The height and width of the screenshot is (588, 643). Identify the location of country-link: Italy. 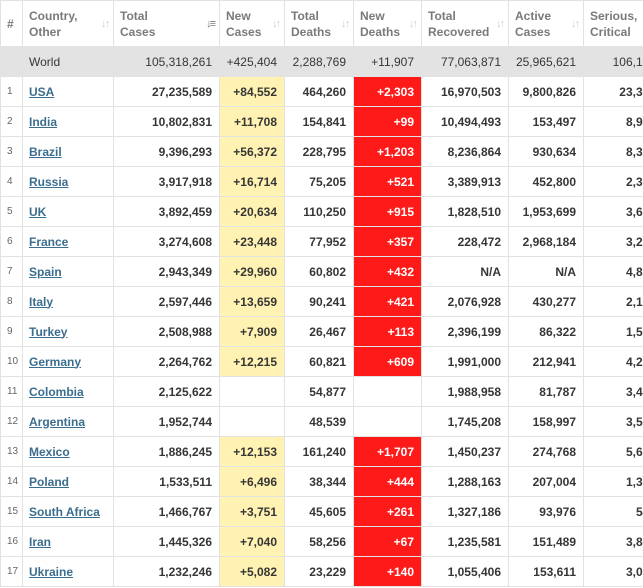
(41, 301).